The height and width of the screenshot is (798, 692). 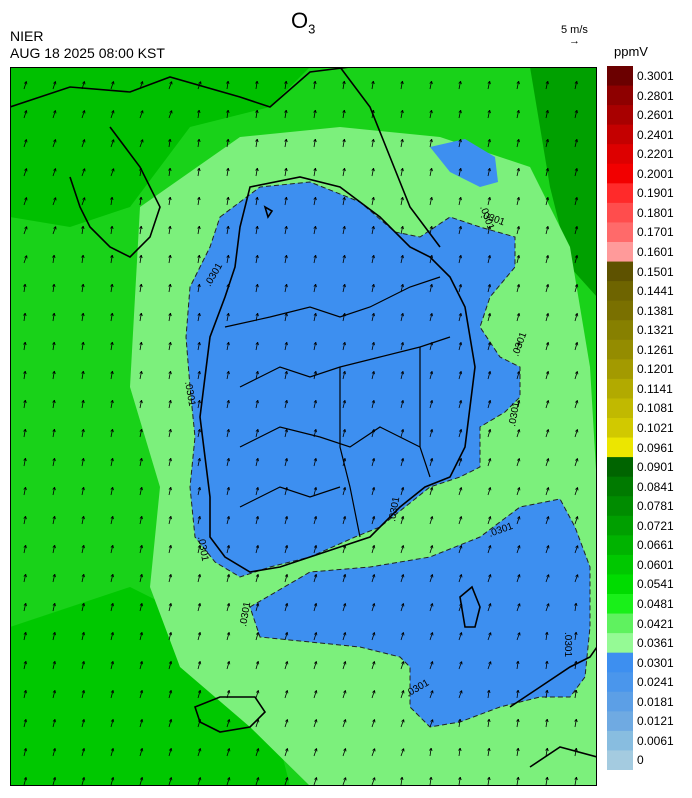 What do you see at coordinates (300, 20) in the screenshot?
I see `title-main: O` at bounding box center [300, 20].